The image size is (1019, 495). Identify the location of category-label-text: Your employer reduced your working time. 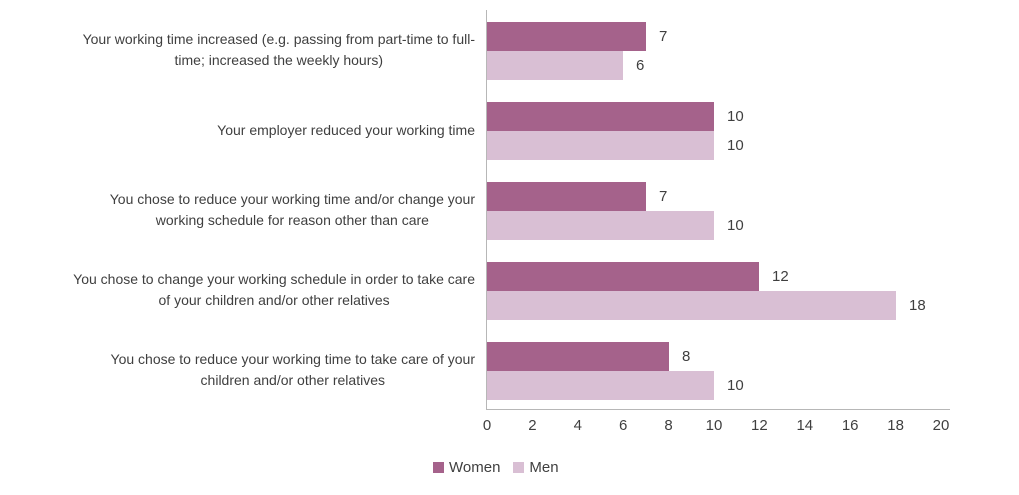
(346, 130).